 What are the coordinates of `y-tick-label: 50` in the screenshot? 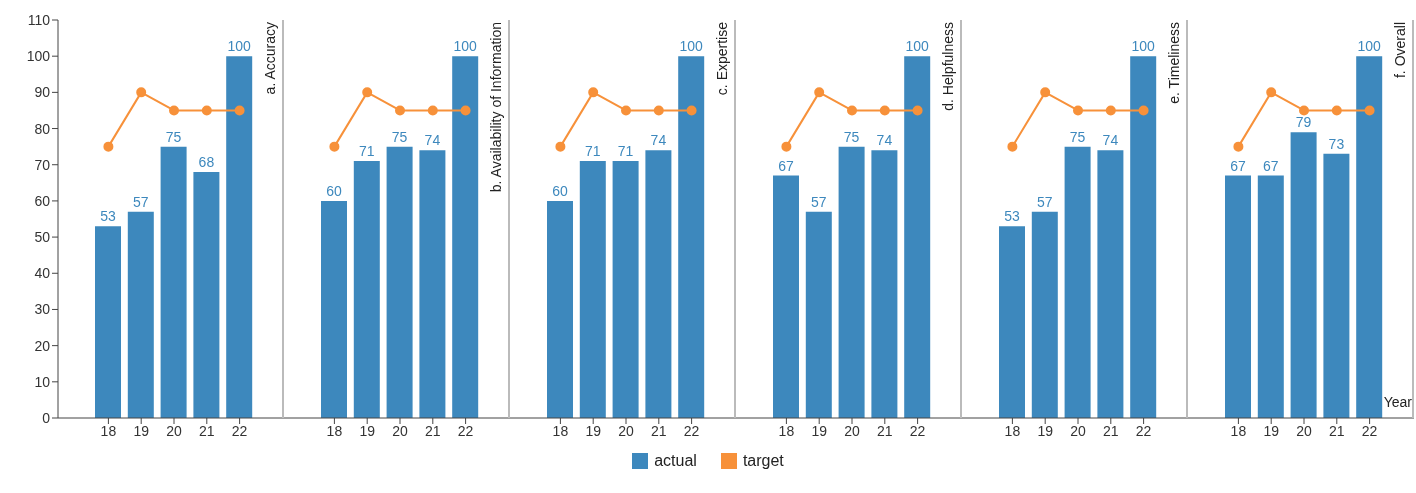 It's located at (42, 237).